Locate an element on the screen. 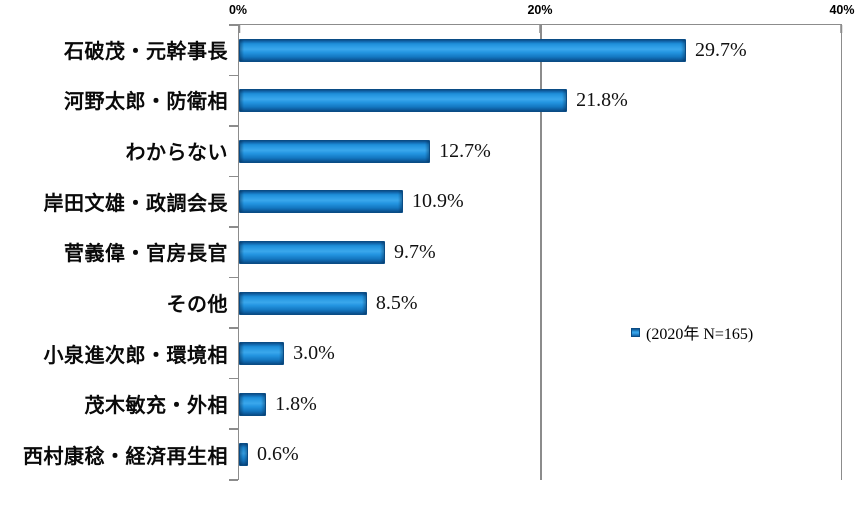  bar-row: 8.5% is located at coordinates (540, 303).